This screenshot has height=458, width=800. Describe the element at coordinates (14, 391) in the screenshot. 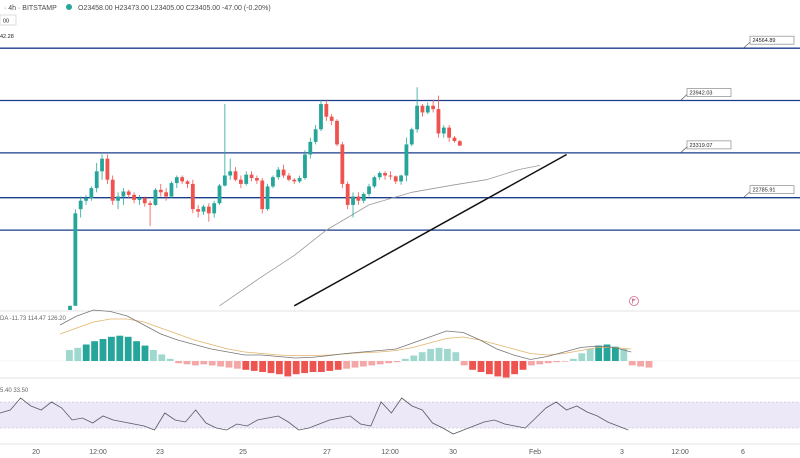

I see `rsi-label: 5.40 33.50` at that location.